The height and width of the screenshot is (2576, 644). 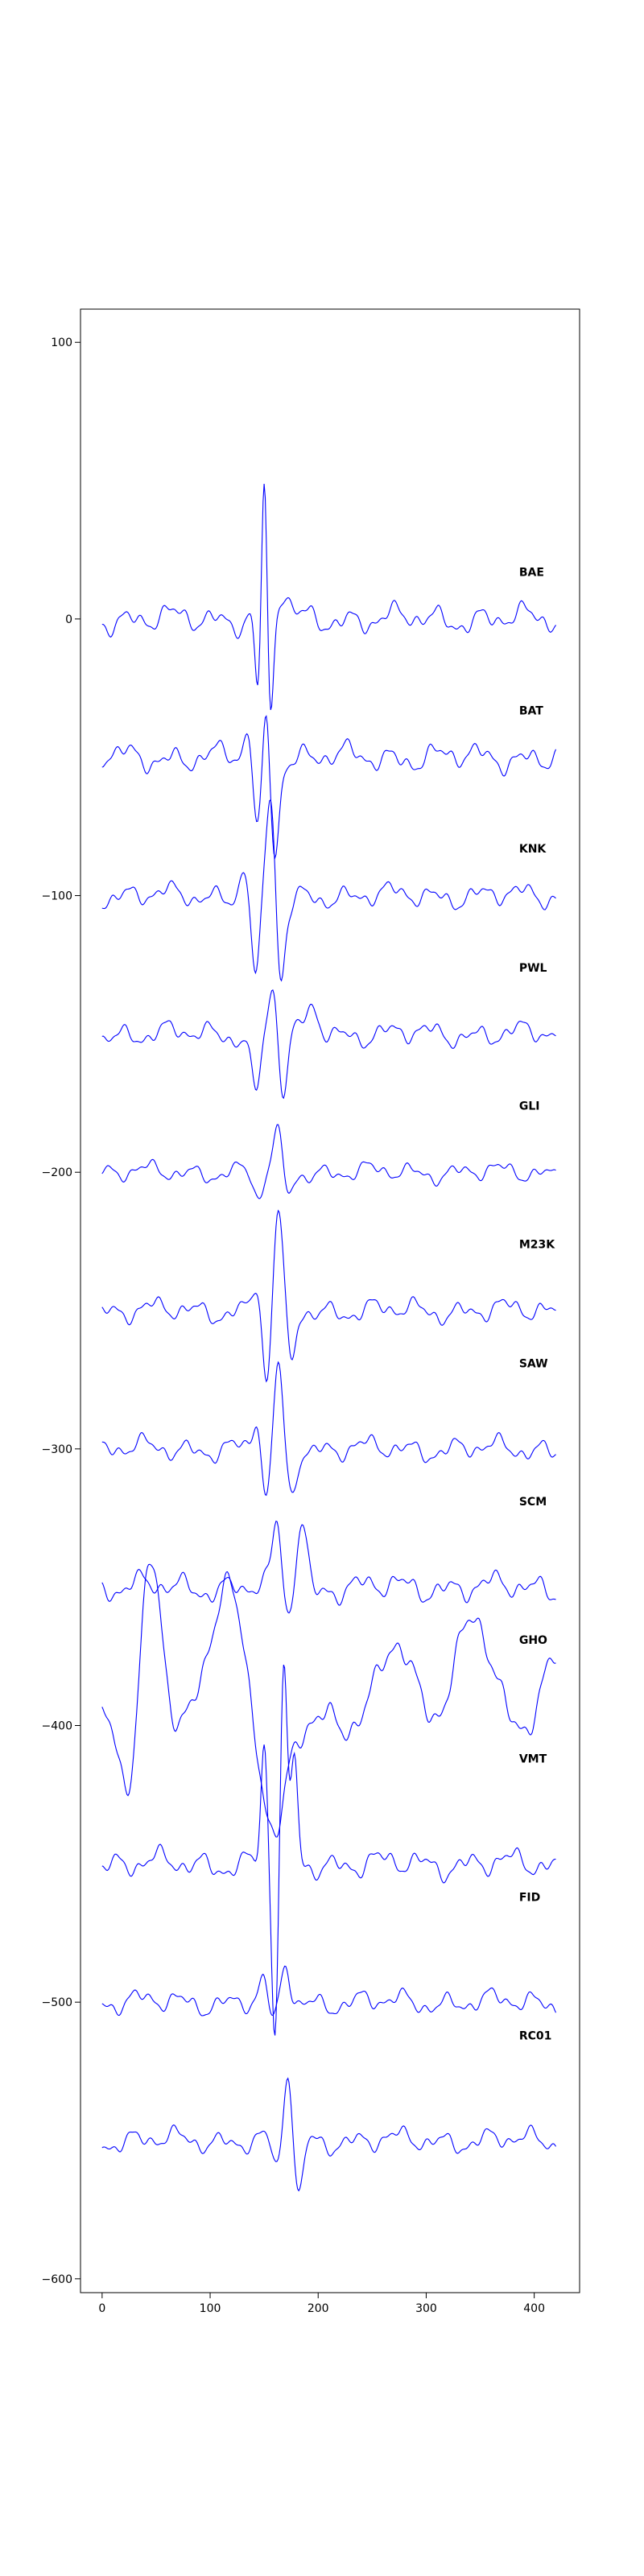 I want to click on x-axis: 0 100 200 300 400, so click(x=321, y=2304).